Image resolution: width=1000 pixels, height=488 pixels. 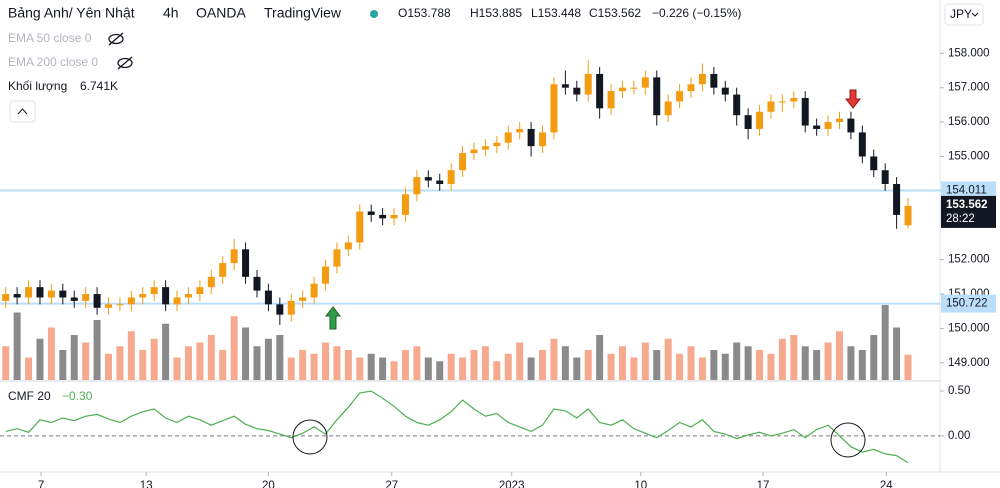 What do you see at coordinates (29, 396) in the screenshot?
I see `cmf-label: CMF 20` at bounding box center [29, 396].